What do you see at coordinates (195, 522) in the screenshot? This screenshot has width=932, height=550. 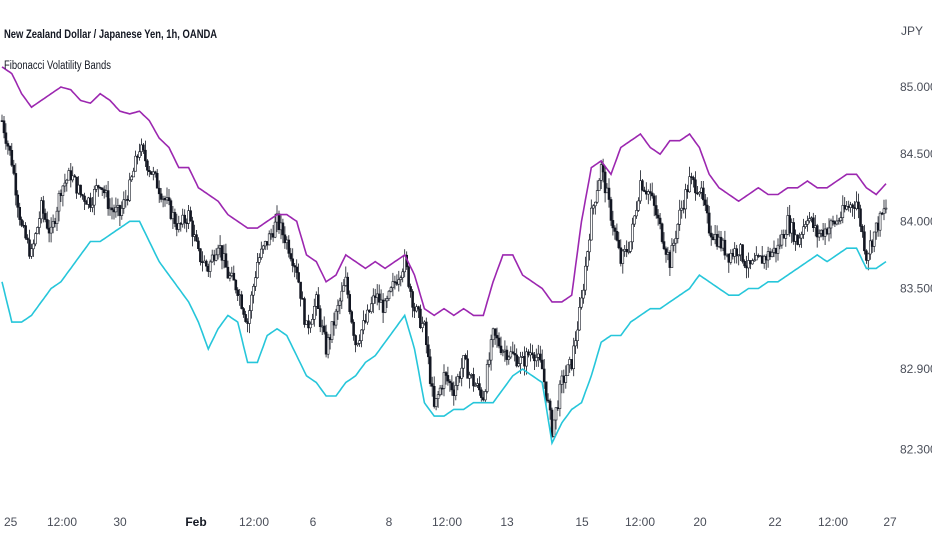 I see `x-tick-label: Feb` at bounding box center [195, 522].